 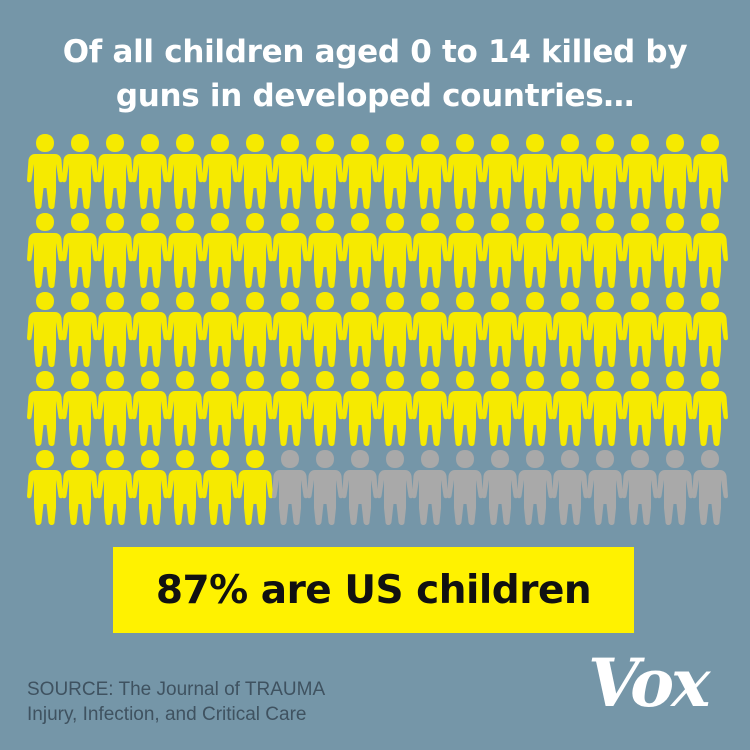 What do you see at coordinates (167, 714) in the screenshot?
I see `source-line-2: Injury, Infection, and Critical Care` at bounding box center [167, 714].